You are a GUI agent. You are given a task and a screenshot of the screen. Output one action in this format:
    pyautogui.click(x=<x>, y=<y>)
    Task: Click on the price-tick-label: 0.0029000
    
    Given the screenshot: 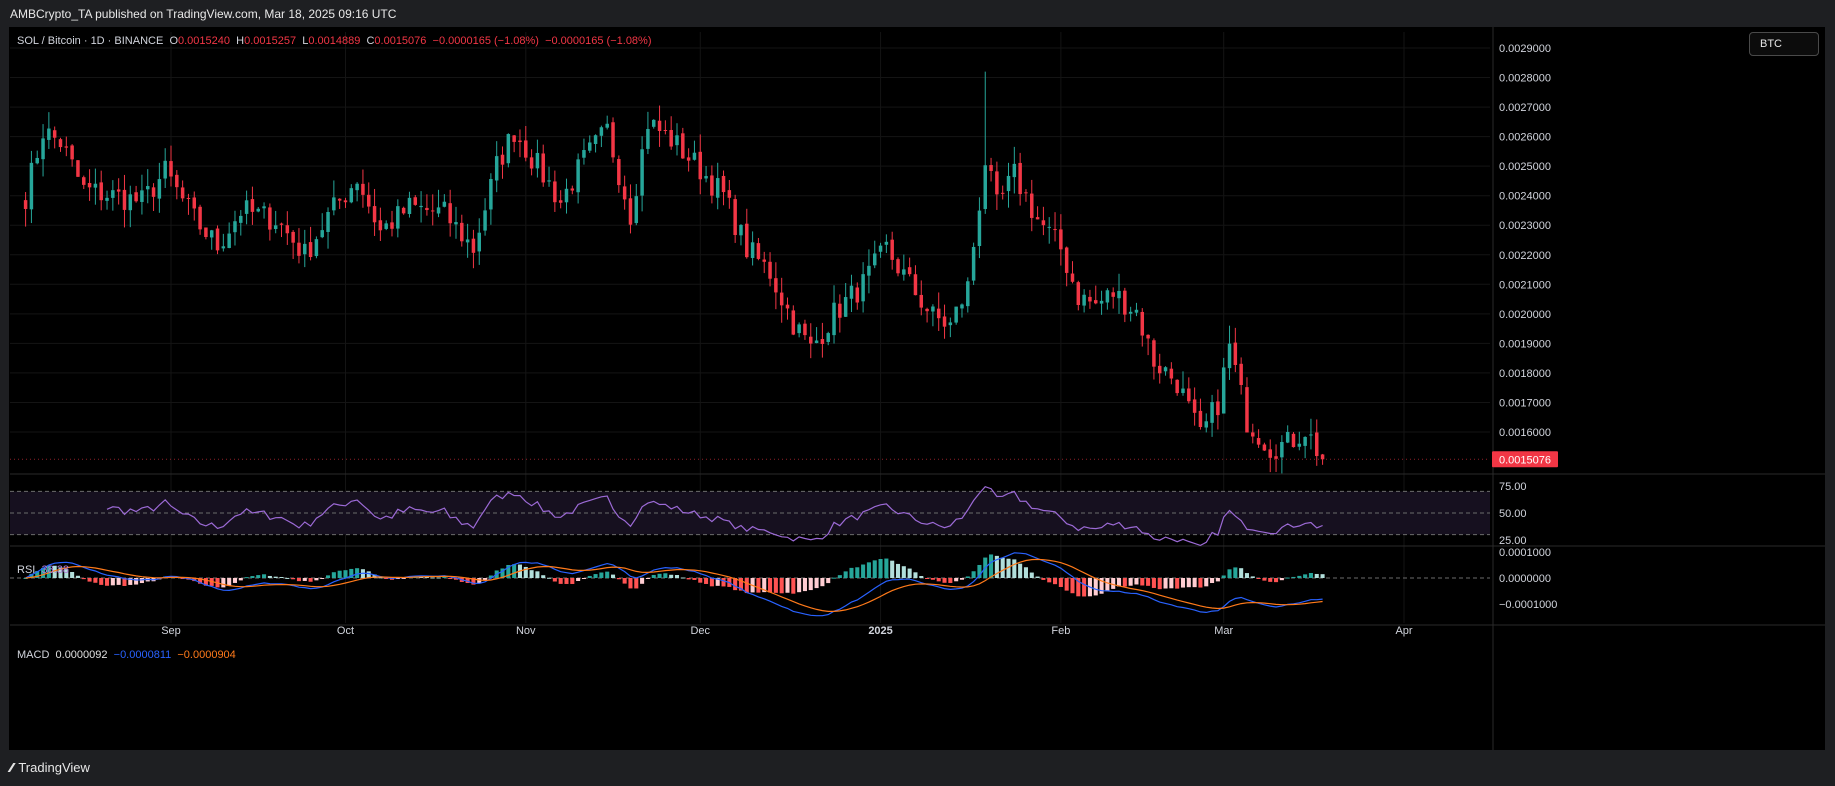 What is the action you would take?
    pyautogui.click(x=1525, y=49)
    